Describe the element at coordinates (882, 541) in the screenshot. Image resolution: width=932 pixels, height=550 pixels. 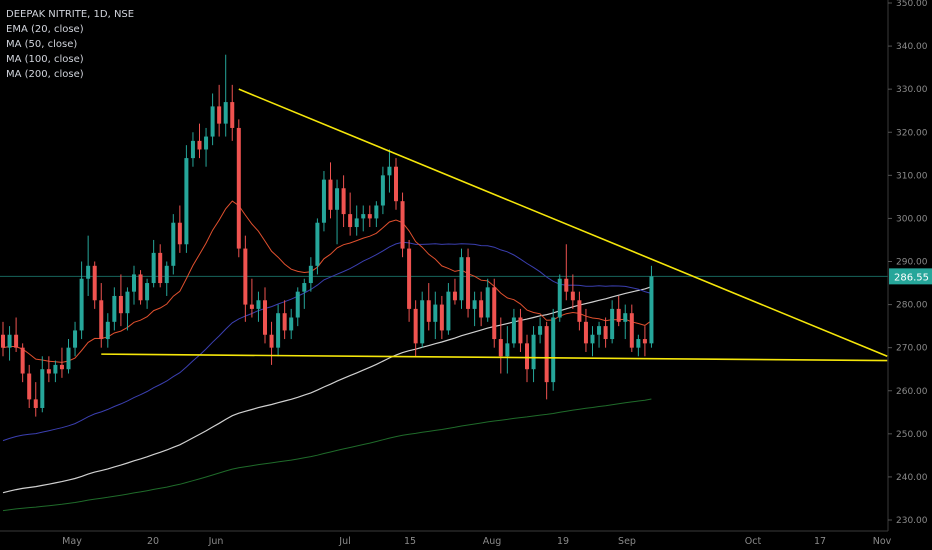
I see `time-tick-label: Nov` at that location.